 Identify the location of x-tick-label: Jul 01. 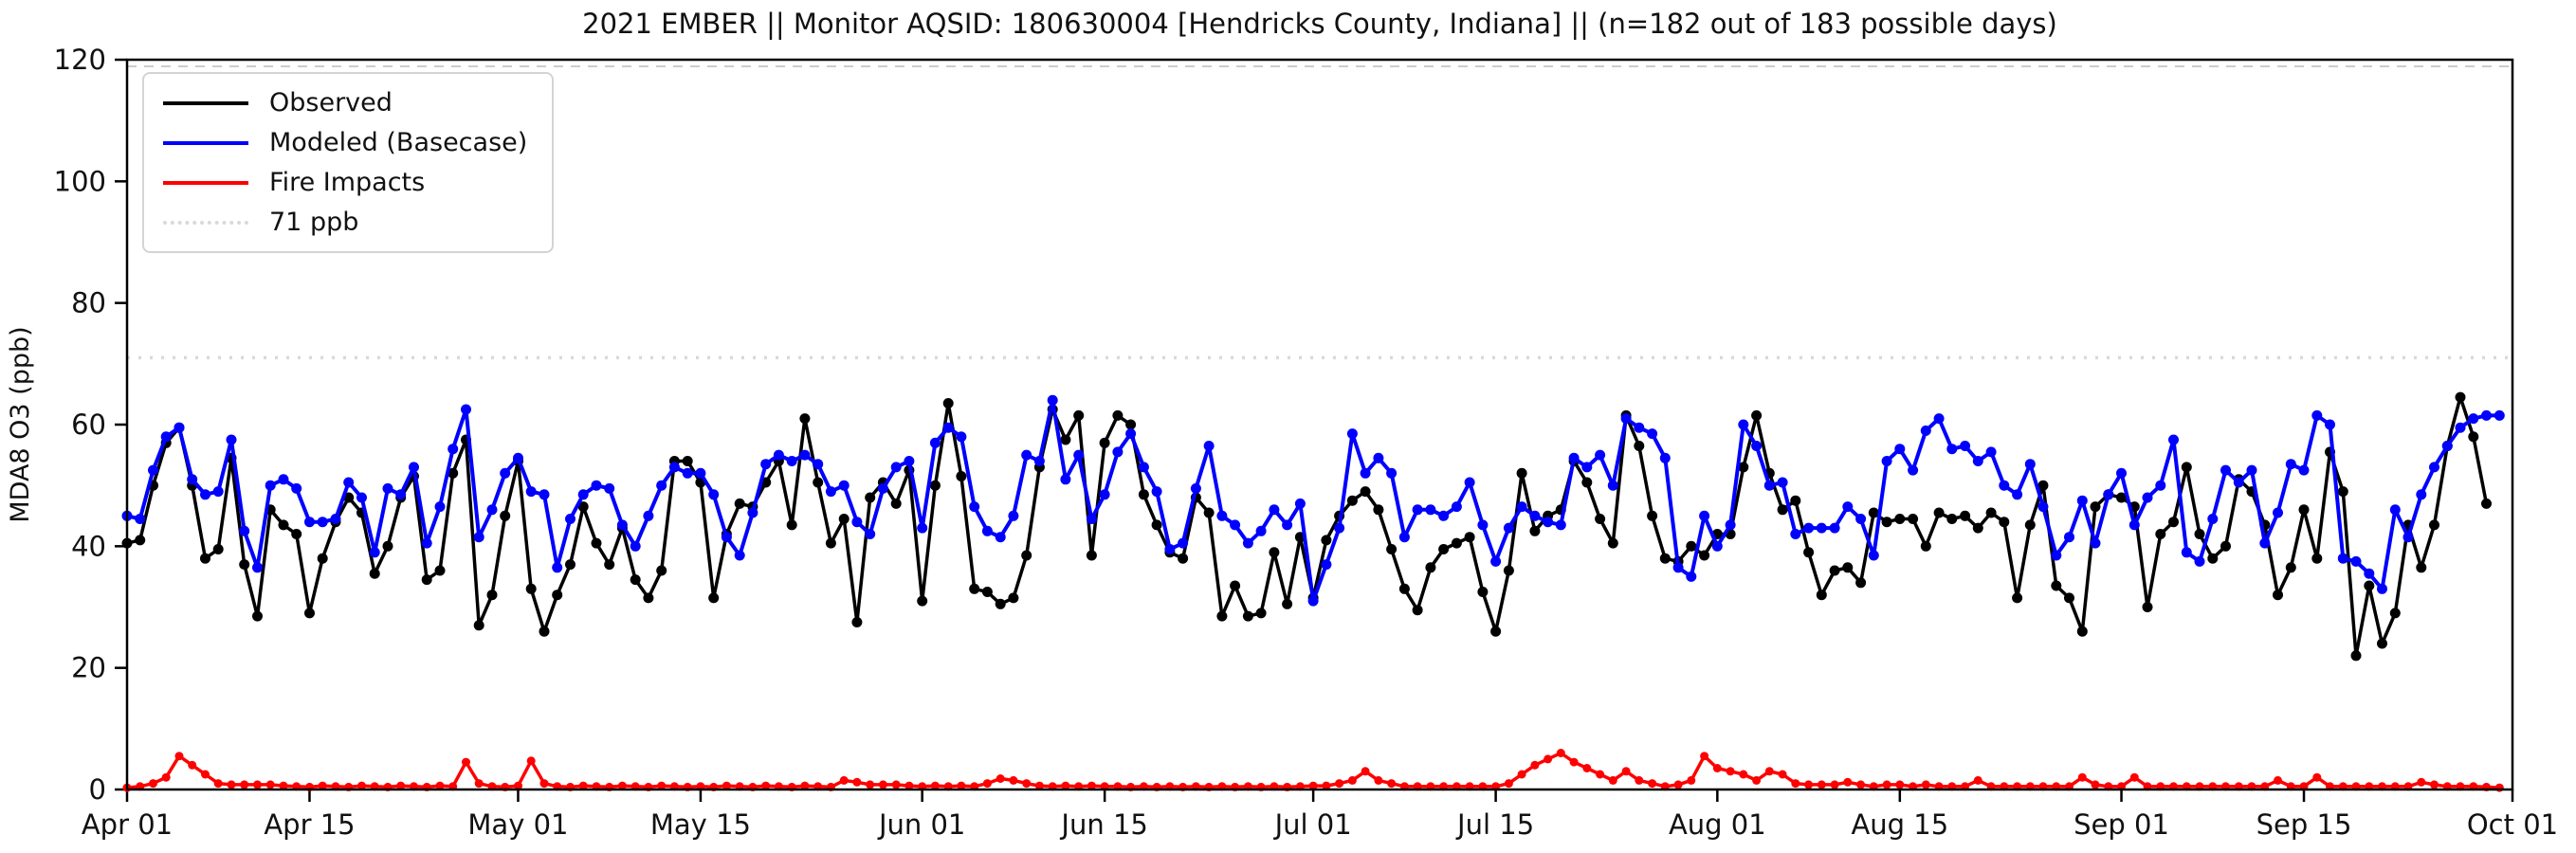
(1312, 824).